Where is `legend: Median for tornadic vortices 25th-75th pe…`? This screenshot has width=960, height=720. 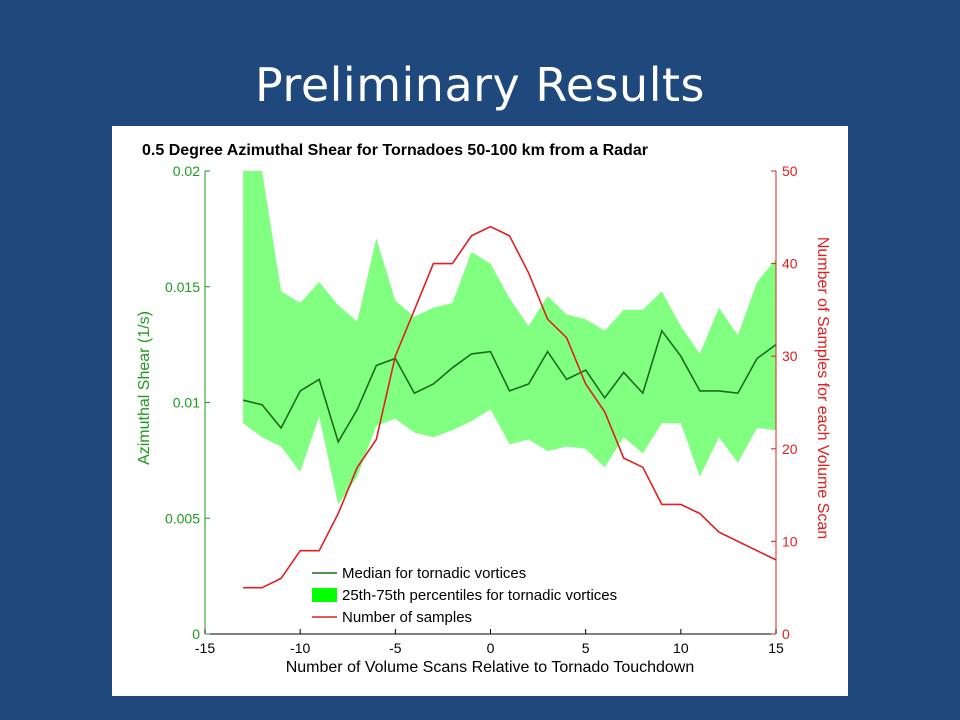
legend: Median for tornadic vortices 25th-75th pe… is located at coordinates (464, 595).